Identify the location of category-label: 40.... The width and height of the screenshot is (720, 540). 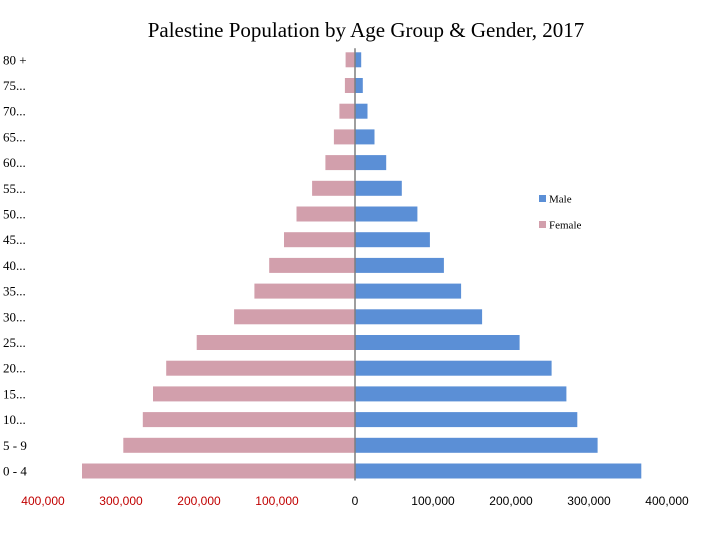
(14, 265).